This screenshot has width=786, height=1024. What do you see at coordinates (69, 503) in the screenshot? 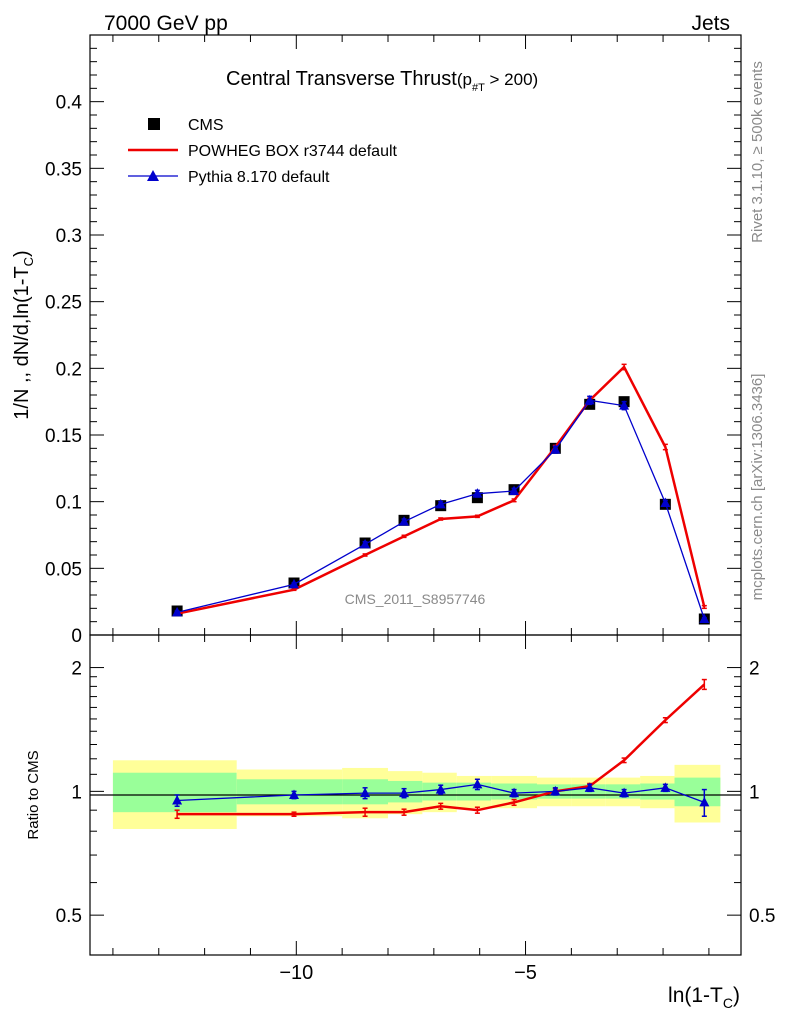
I see `y-tick-label: 0.1` at bounding box center [69, 503].